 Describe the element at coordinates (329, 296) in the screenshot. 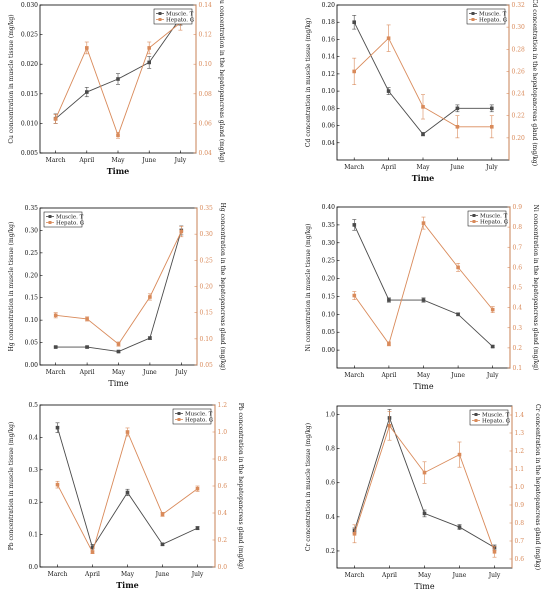

I see `y-tick-label: 0.15` at that location.